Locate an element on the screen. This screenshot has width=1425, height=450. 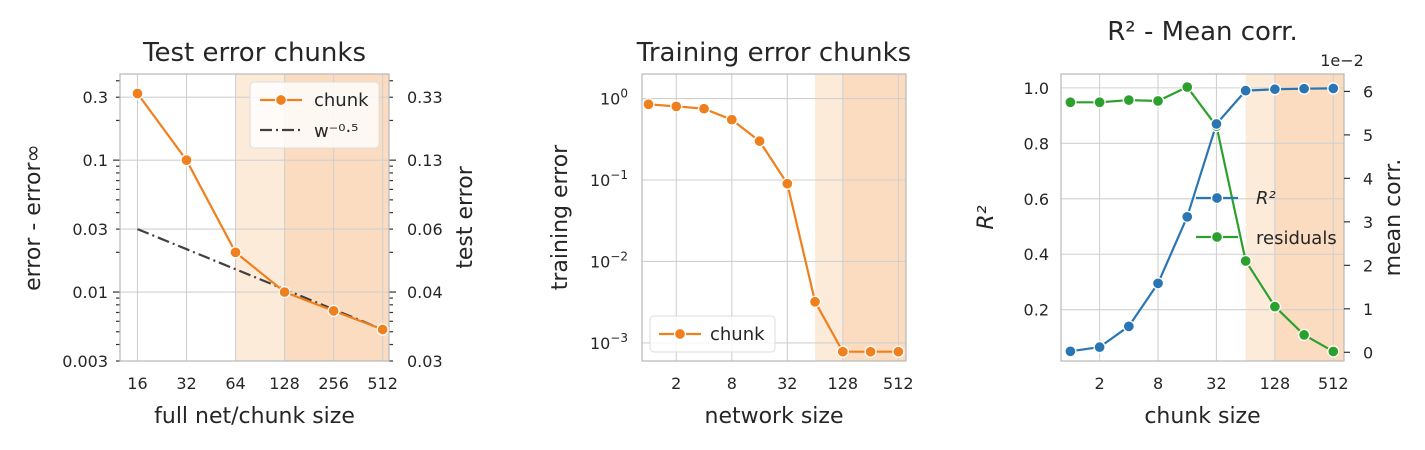
r2-line is located at coordinates (1202, 220).